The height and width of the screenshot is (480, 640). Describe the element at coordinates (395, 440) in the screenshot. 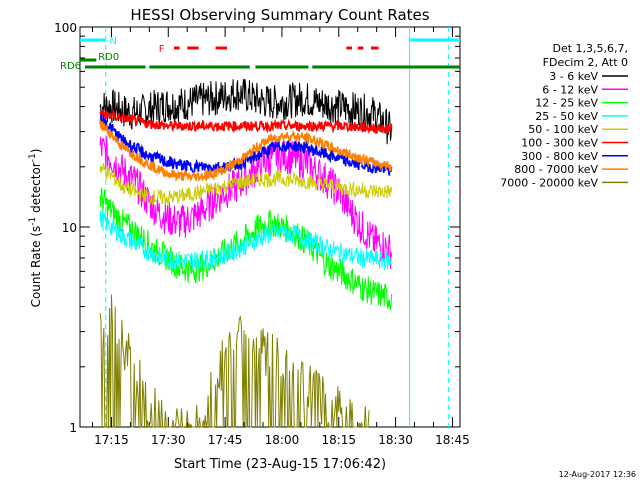

I see `x-tick-label-5: 18:30` at that location.